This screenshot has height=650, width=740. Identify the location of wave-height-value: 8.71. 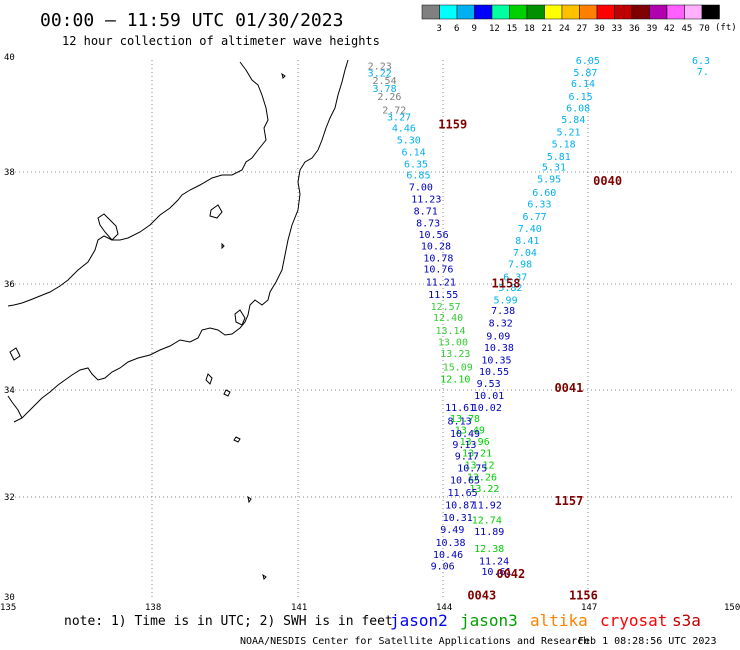
(426, 212).